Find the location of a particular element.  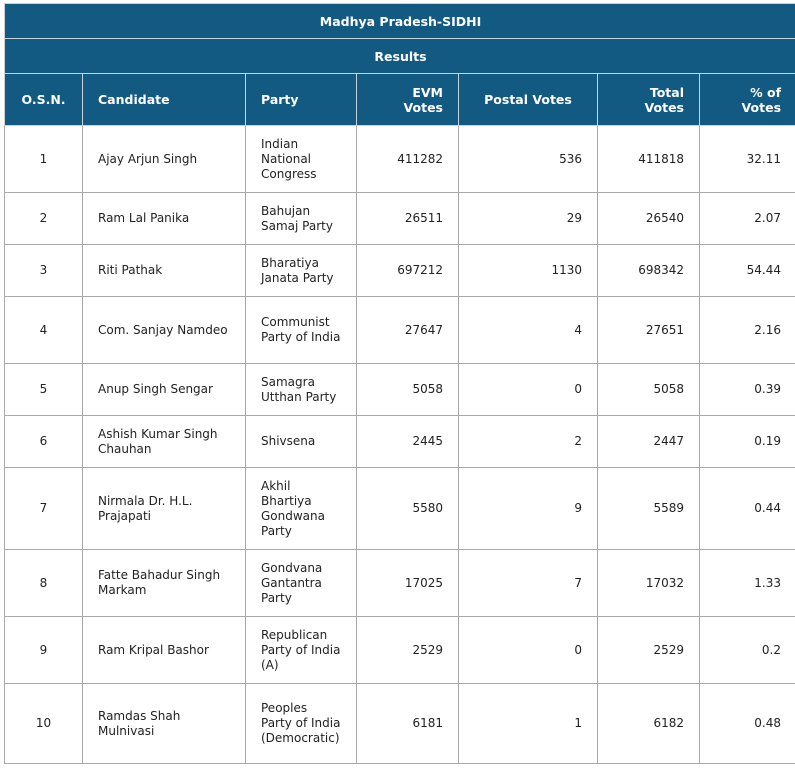

table-subtitle: Results is located at coordinates (399, 56).